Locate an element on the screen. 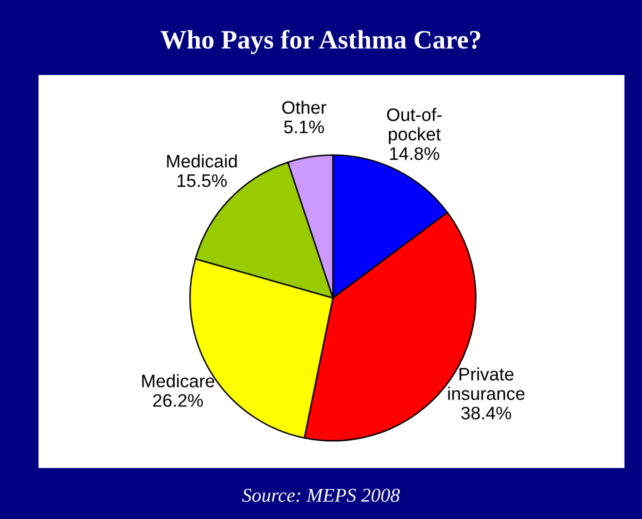  data-label: 14.8% is located at coordinates (415, 153).